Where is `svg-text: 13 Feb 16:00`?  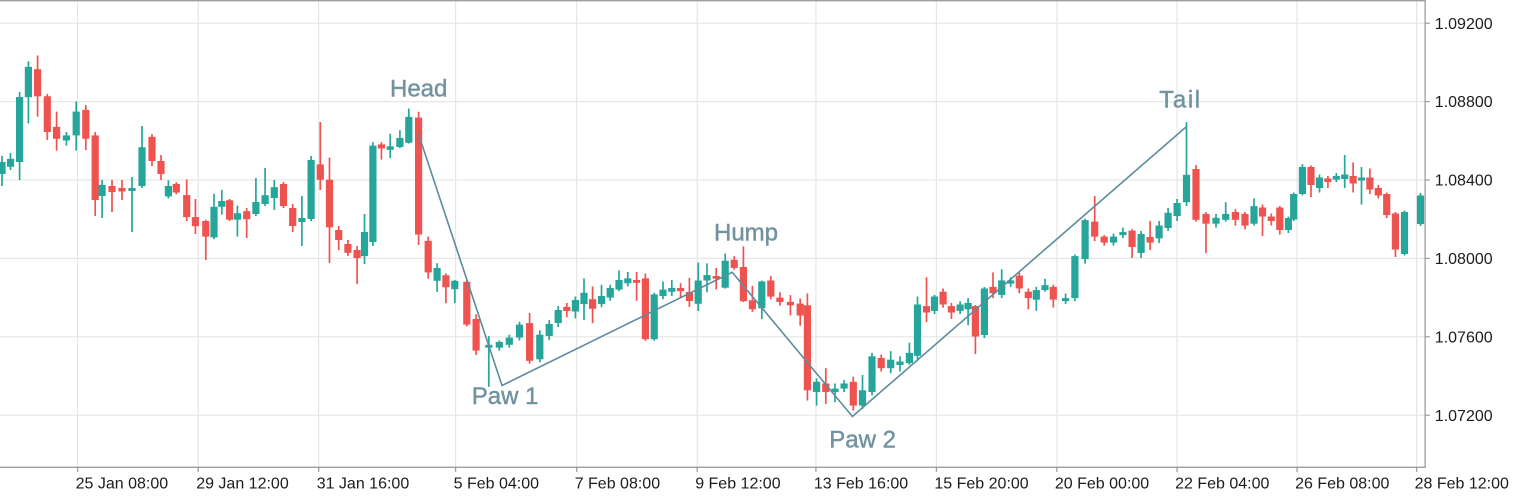
svg-text: 13 Feb 16:00 is located at coordinates (861, 484).